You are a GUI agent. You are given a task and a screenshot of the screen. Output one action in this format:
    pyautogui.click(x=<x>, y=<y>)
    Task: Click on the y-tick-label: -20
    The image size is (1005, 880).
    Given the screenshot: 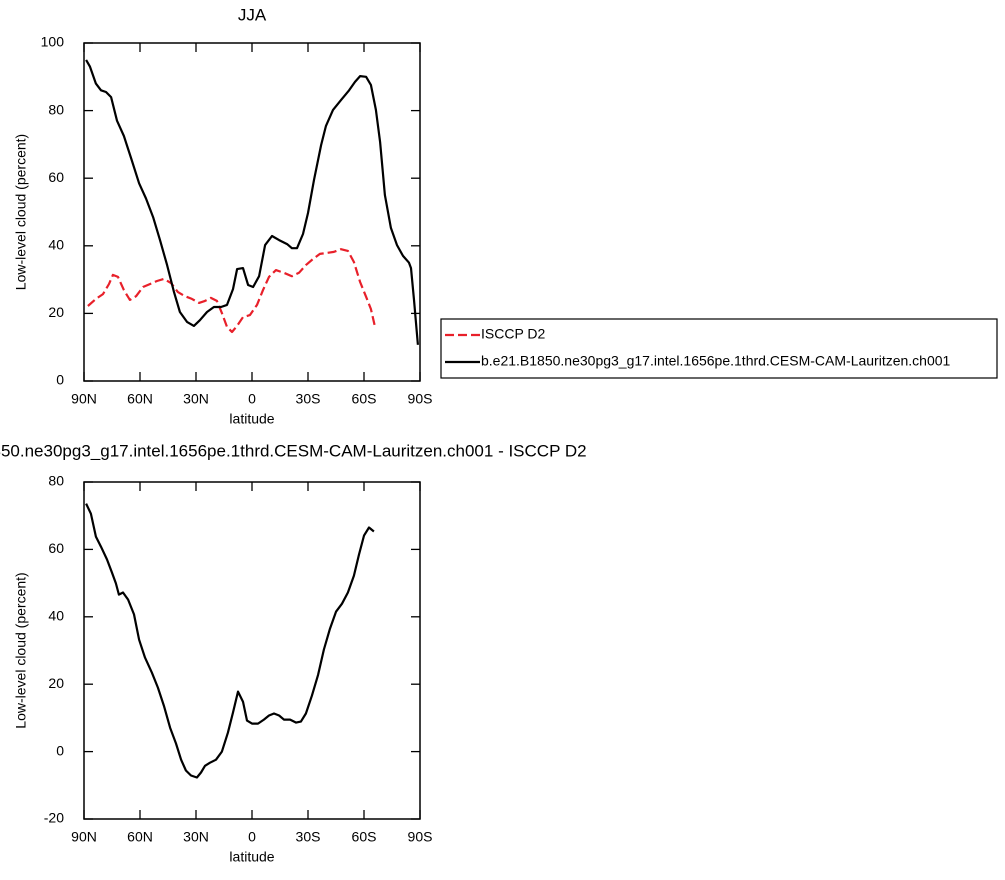 What is the action you would take?
    pyautogui.click(x=54, y=818)
    